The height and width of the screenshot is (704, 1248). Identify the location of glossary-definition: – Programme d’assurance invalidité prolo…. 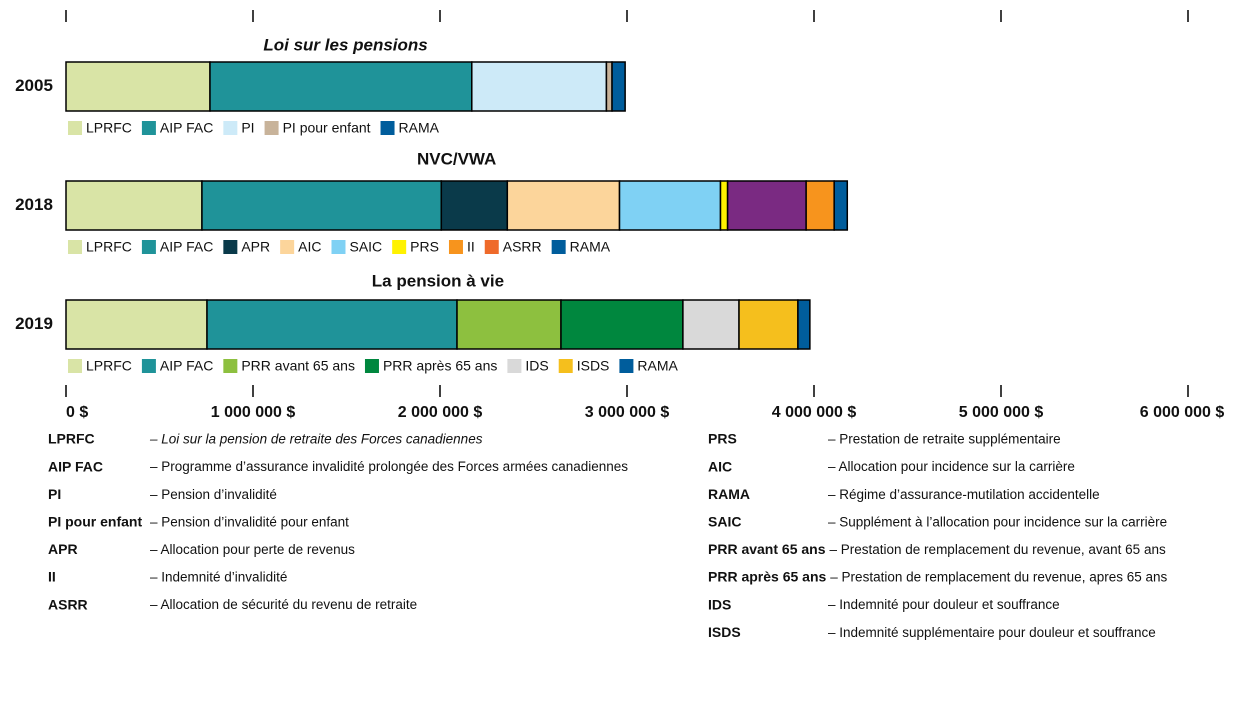
(389, 466).